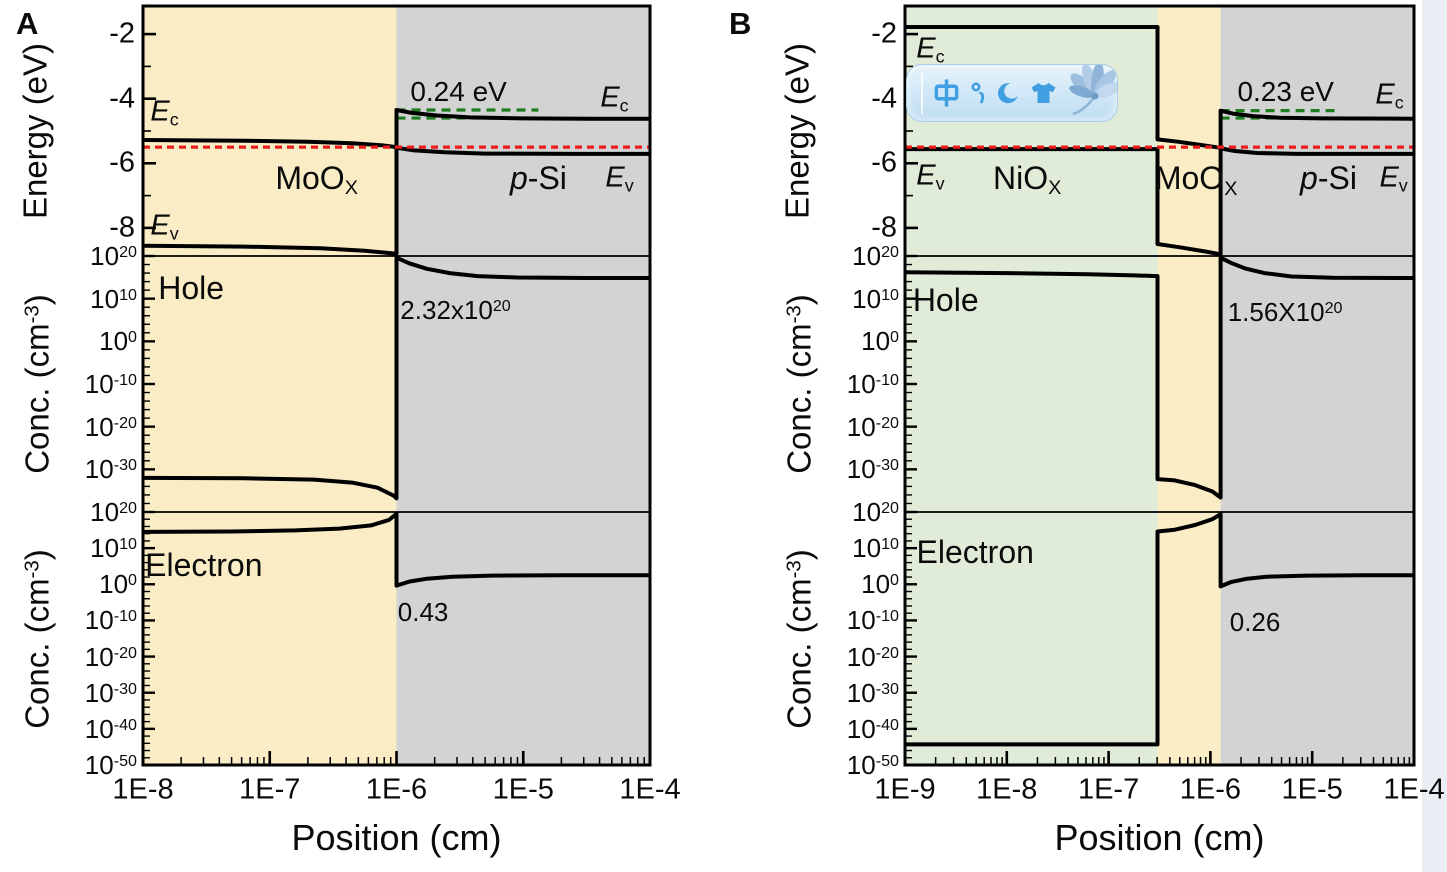 Image resolution: width=1447 pixels, height=872 pixels. Describe the element at coordinates (1043, 93) in the screenshot. I see `t-shirt-icon` at that location.